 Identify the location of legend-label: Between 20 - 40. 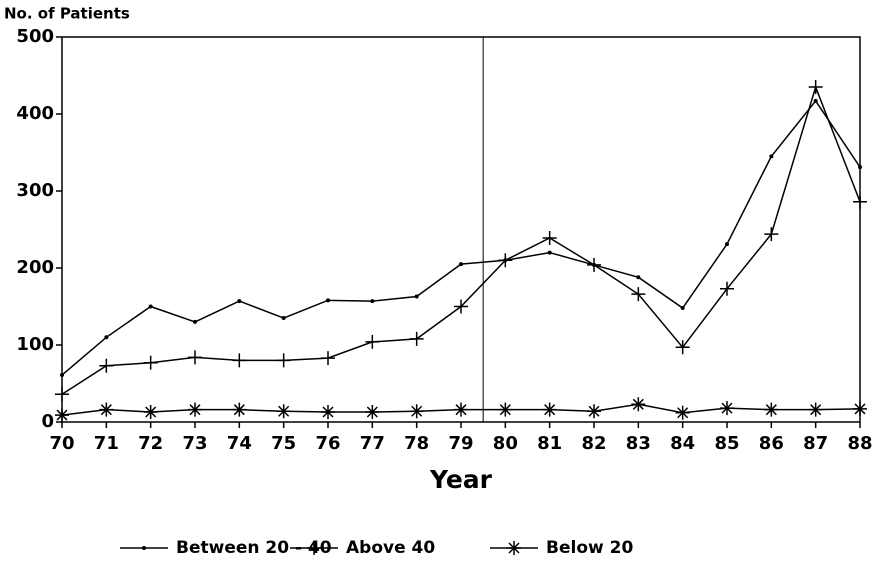
(254, 548).